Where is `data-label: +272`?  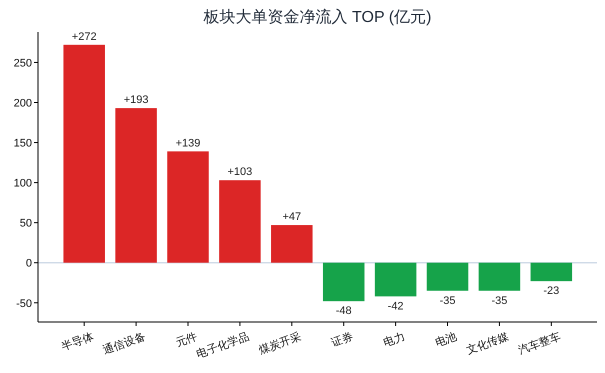
data-label: +272 is located at coordinates (84, 36).